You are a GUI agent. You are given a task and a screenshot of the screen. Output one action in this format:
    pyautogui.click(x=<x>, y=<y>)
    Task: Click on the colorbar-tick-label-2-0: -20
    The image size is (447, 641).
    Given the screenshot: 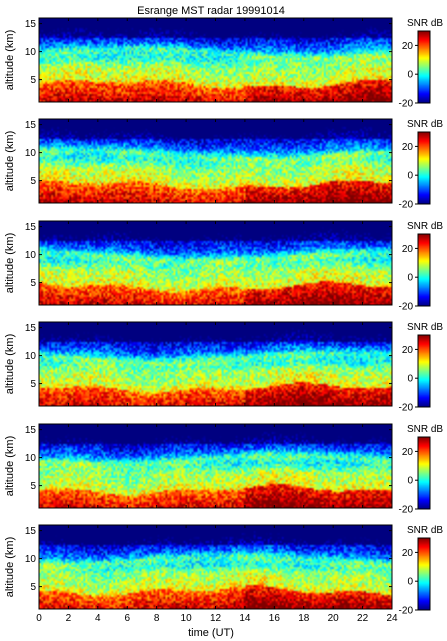 What is the action you would take?
    pyautogui.click(x=406, y=205)
    